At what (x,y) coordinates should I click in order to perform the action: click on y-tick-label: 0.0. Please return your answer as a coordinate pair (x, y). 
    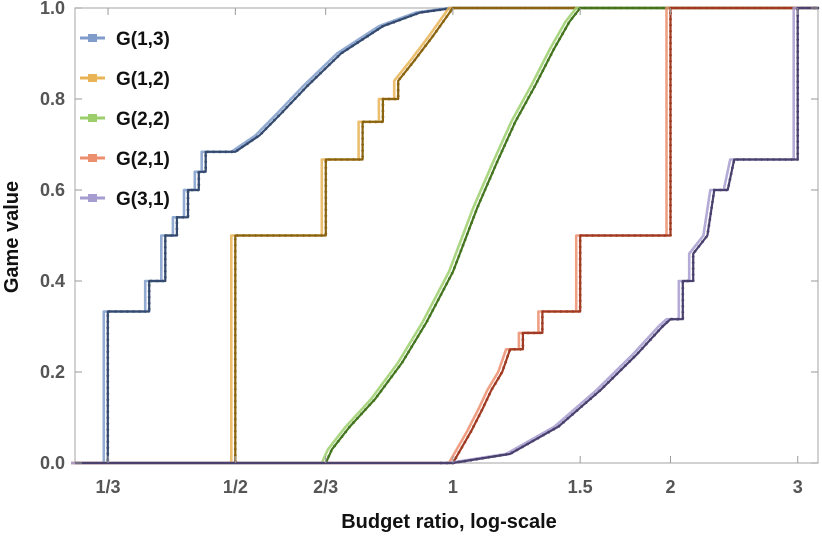
    Looking at the image, I should click on (52, 463).